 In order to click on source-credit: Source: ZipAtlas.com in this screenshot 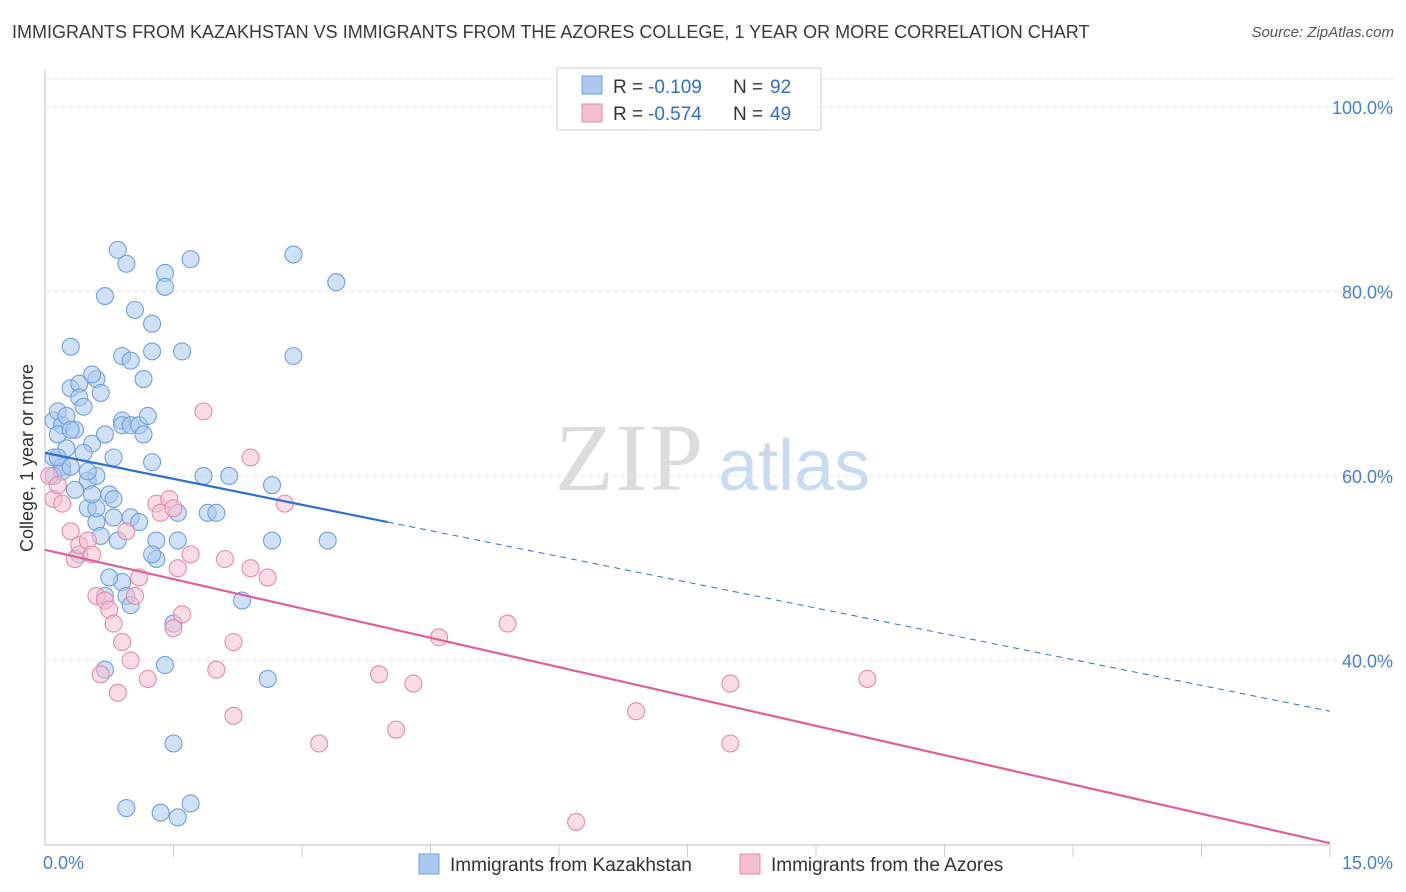, I will do `click(1322, 32)`.